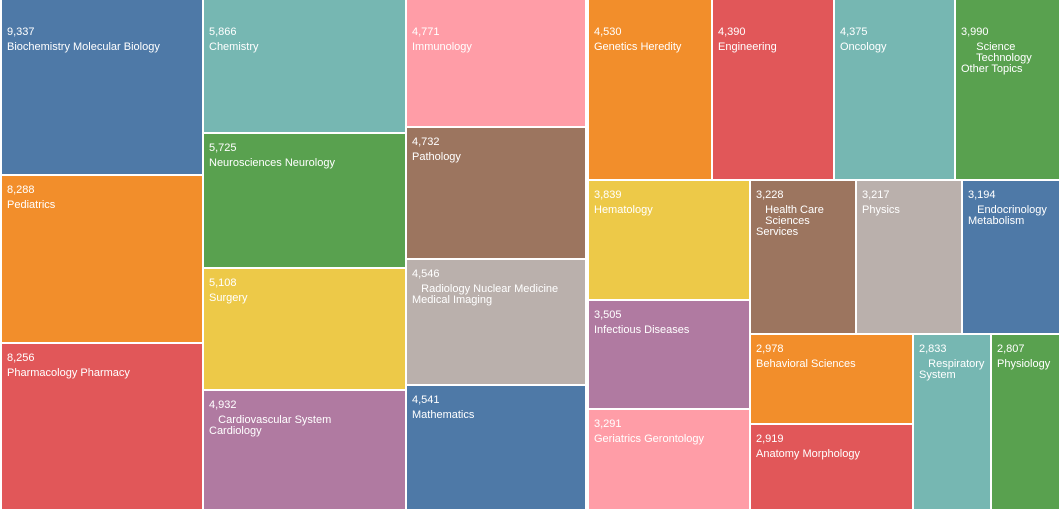  What do you see at coordinates (304, 450) in the screenshot?
I see `treemap-cell: 4,932 Cardiovascular System Cardiology` at bounding box center [304, 450].